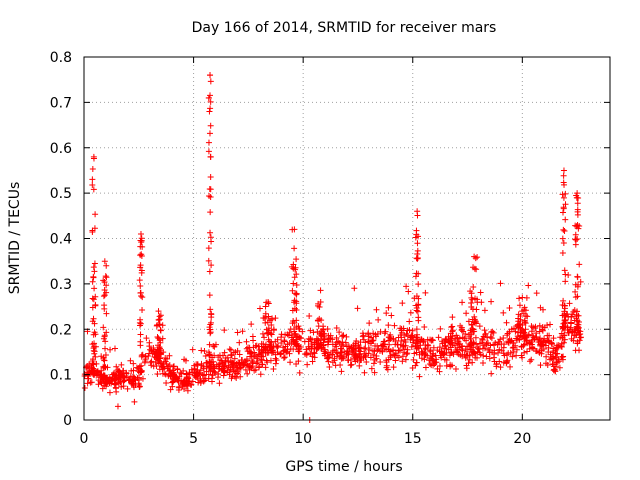  Describe the element at coordinates (303, 439) in the screenshot. I see `x-tick-label: 10` at that location.